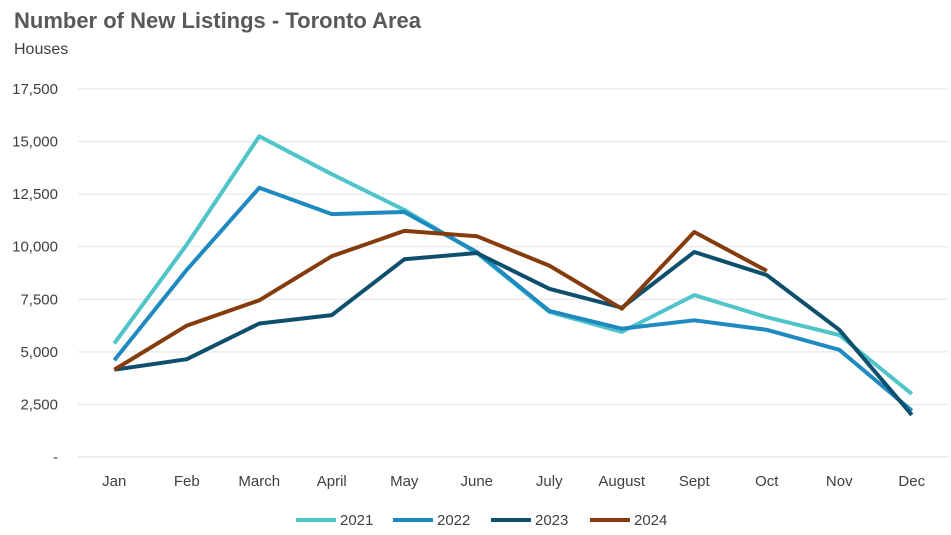  Describe the element at coordinates (332, 481) in the screenshot. I see `x-tick-label: April` at that location.